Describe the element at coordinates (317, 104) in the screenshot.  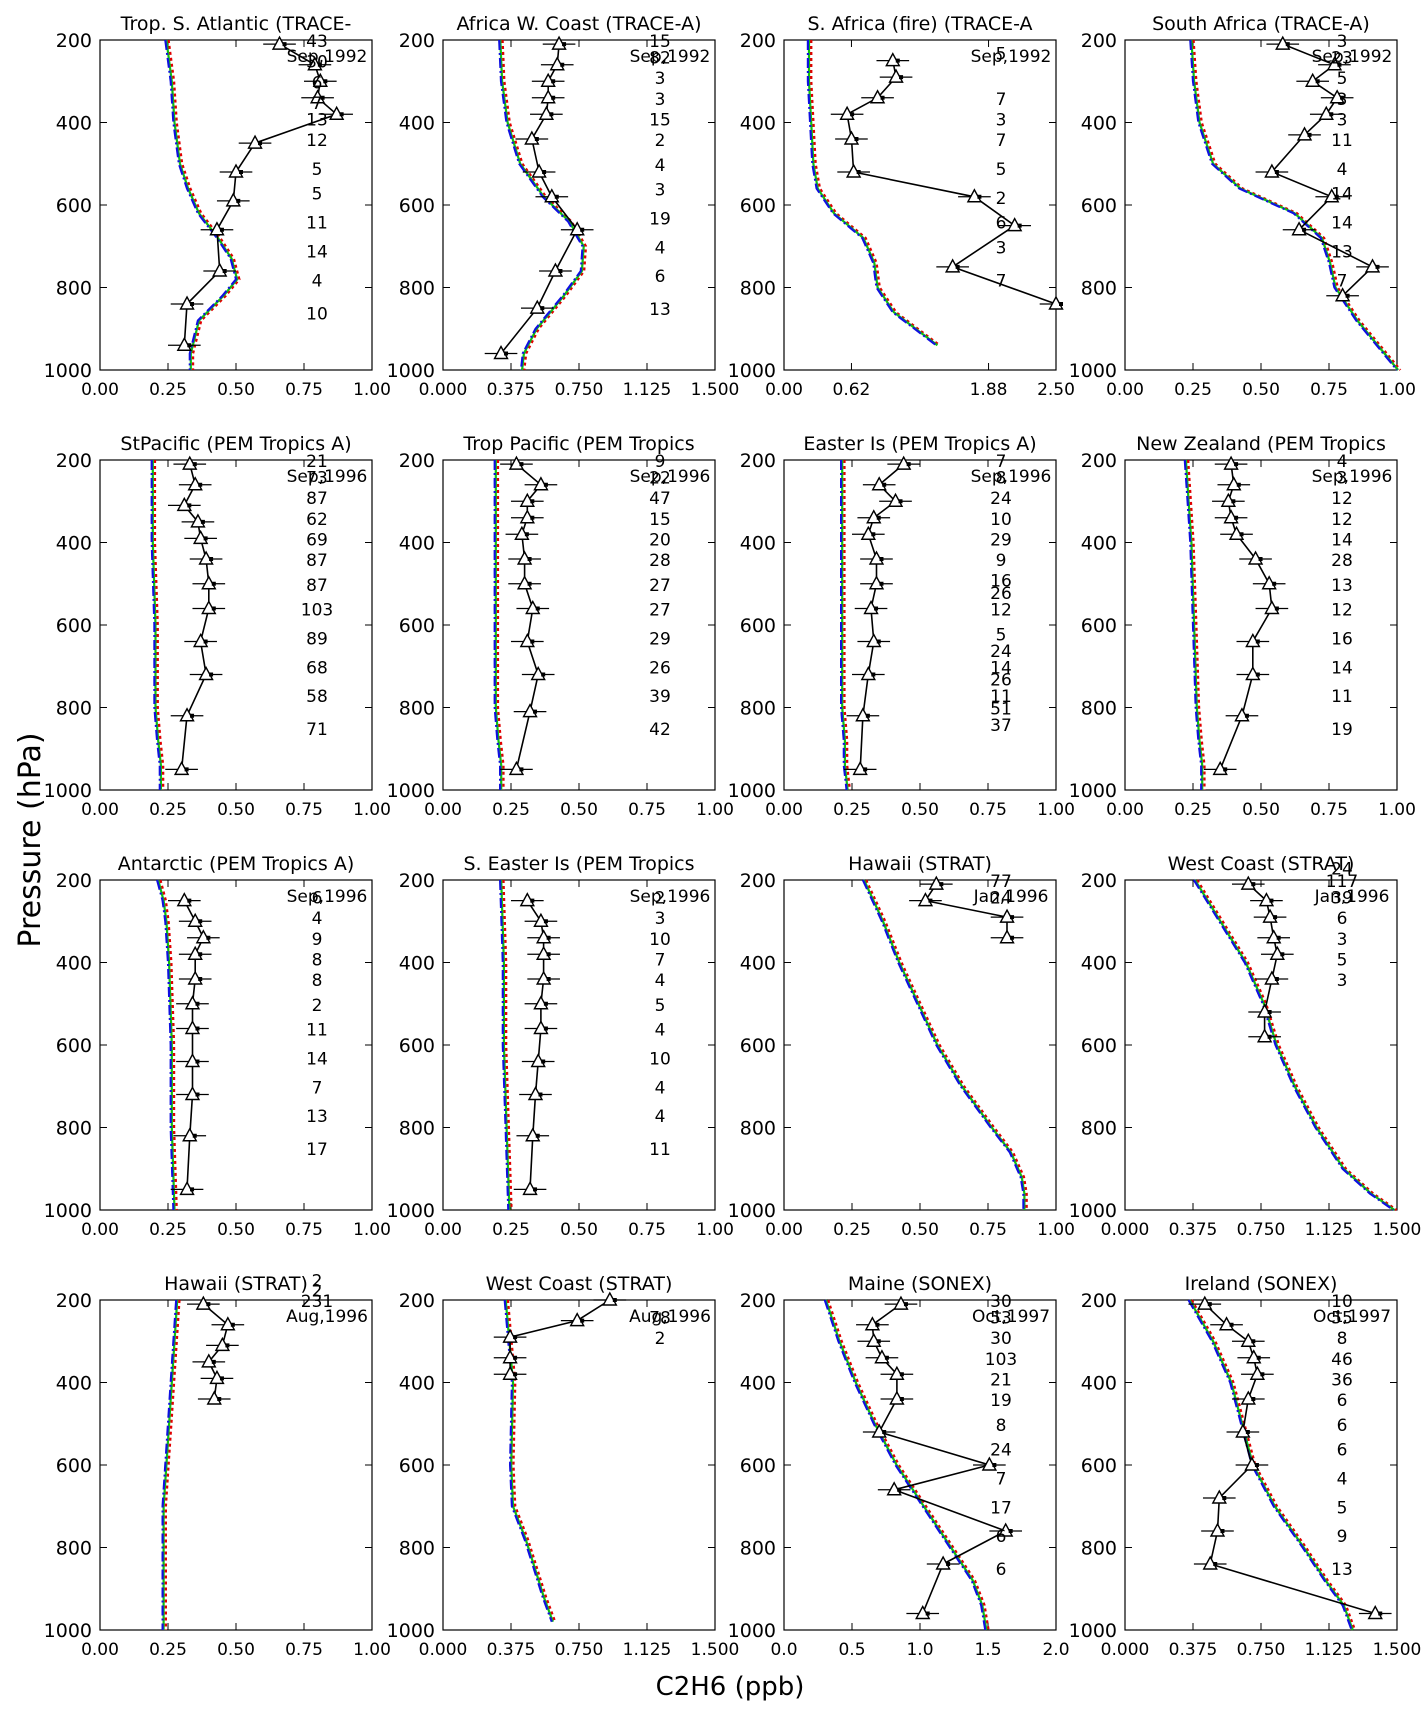
I see `sample-count: 7` at that location.